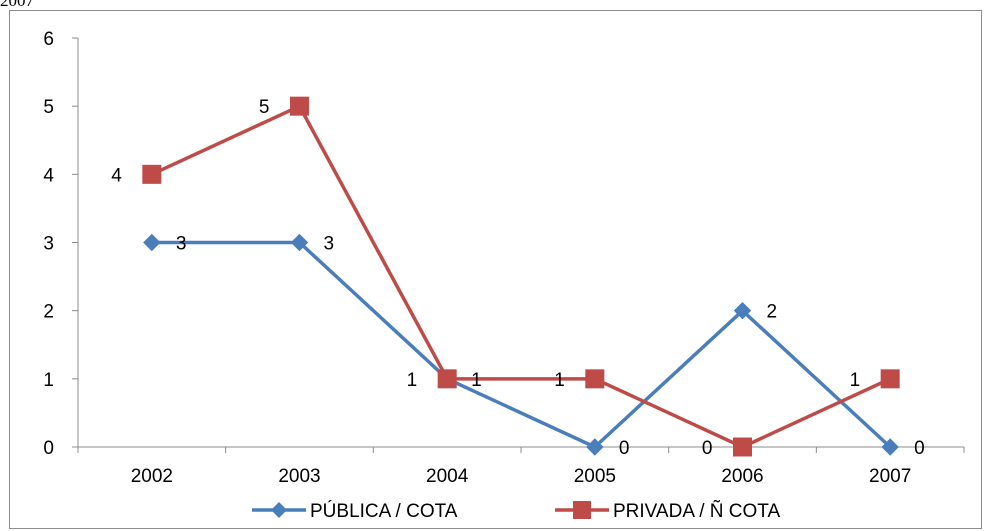 The height and width of the screenshot is (531, 986). What do you see at coordinates (48, 175) in the screenshot?
I see `y-tick-label: 4` at bounding box center [48, 175].